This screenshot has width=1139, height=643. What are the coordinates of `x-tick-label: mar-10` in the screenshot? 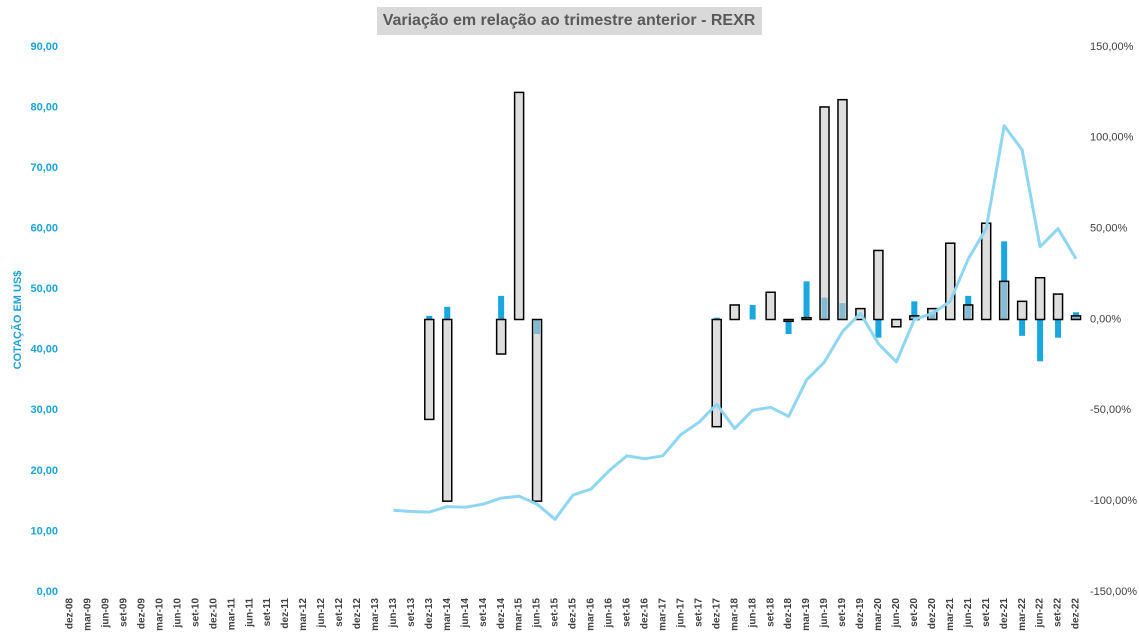 It's located at (159, 614).